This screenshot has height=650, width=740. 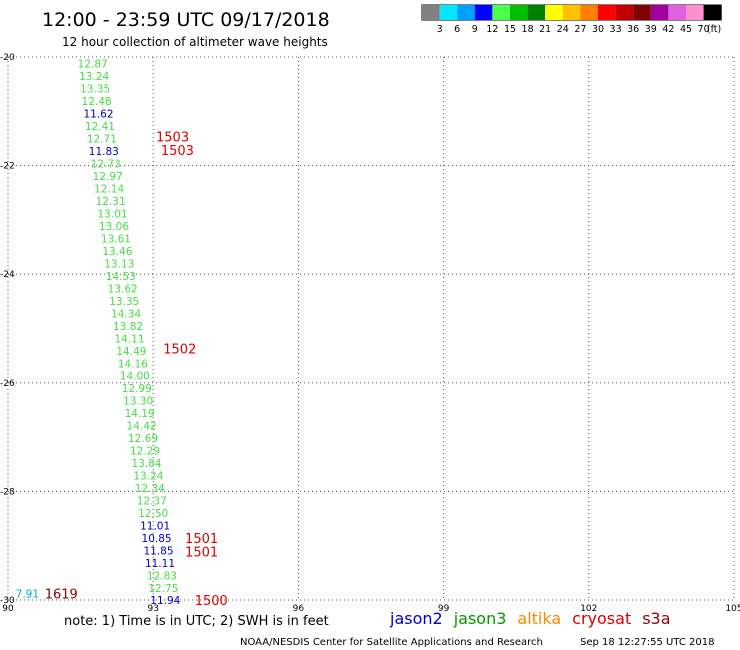 I want to click on lat-tick-label: -28, so click(x=7, y=492).